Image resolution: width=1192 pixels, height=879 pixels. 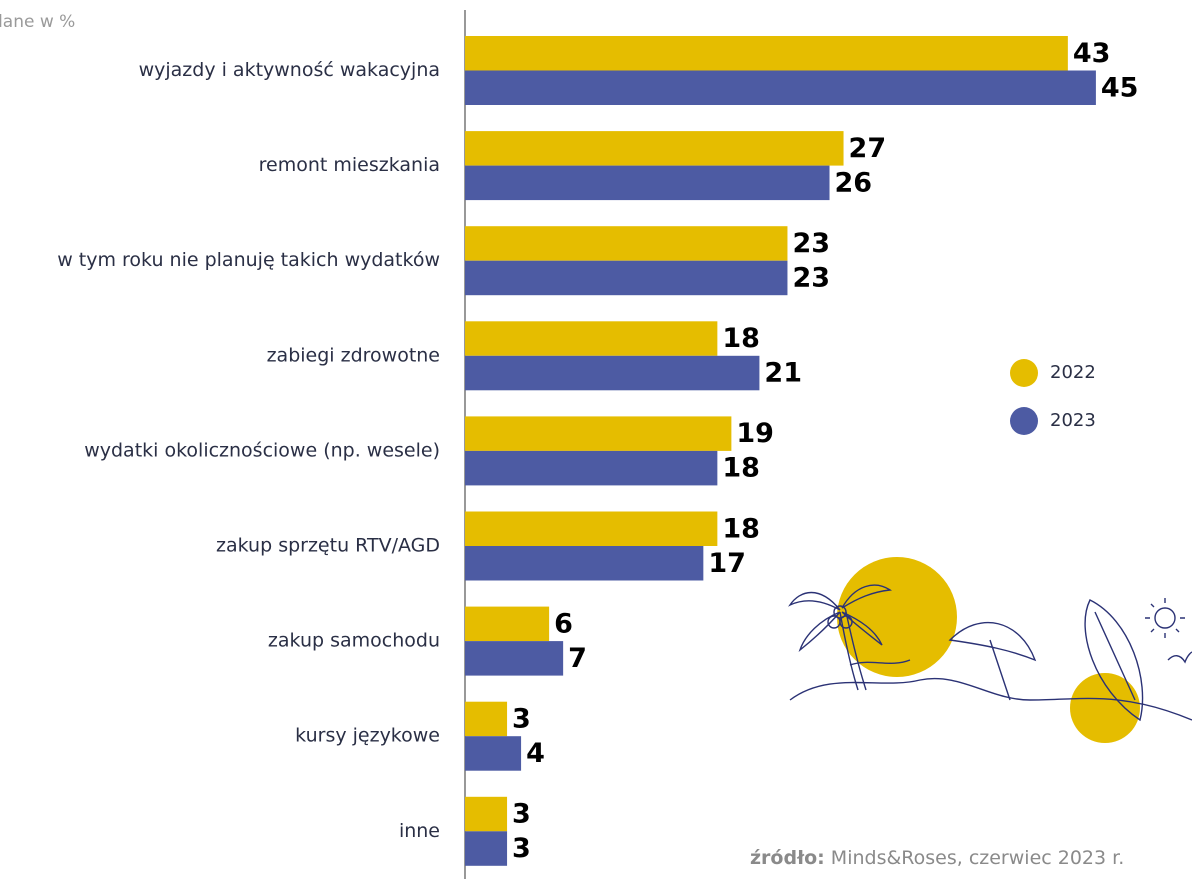 What do you see at coordinates (1092, 53) in the screenshot?
I see `value-label: 43` at bounding box center [1092, 53].